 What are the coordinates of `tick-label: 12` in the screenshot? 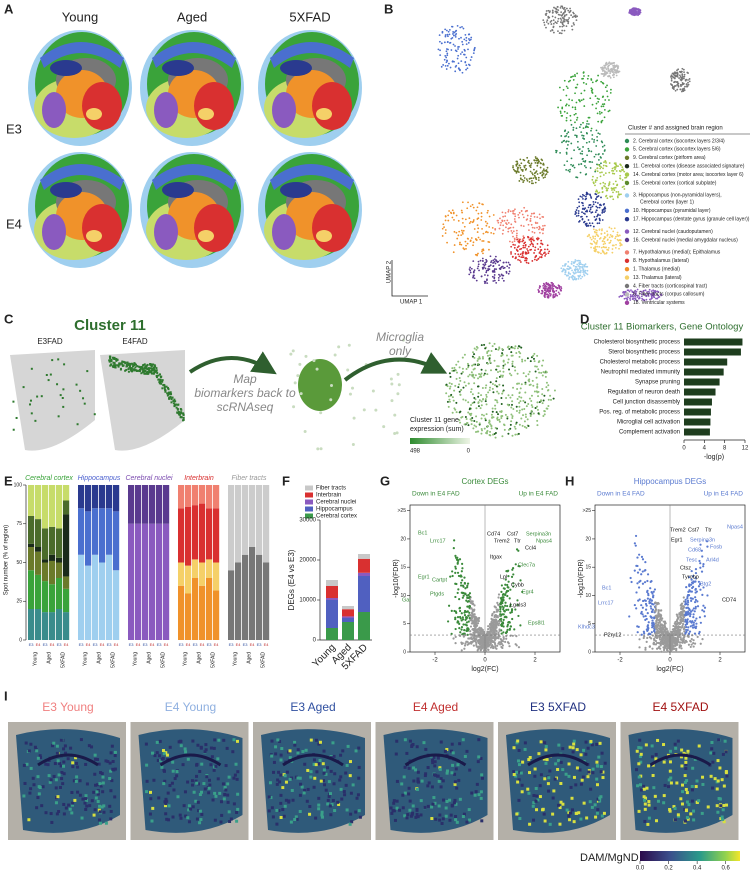 It's located at (745, 449).